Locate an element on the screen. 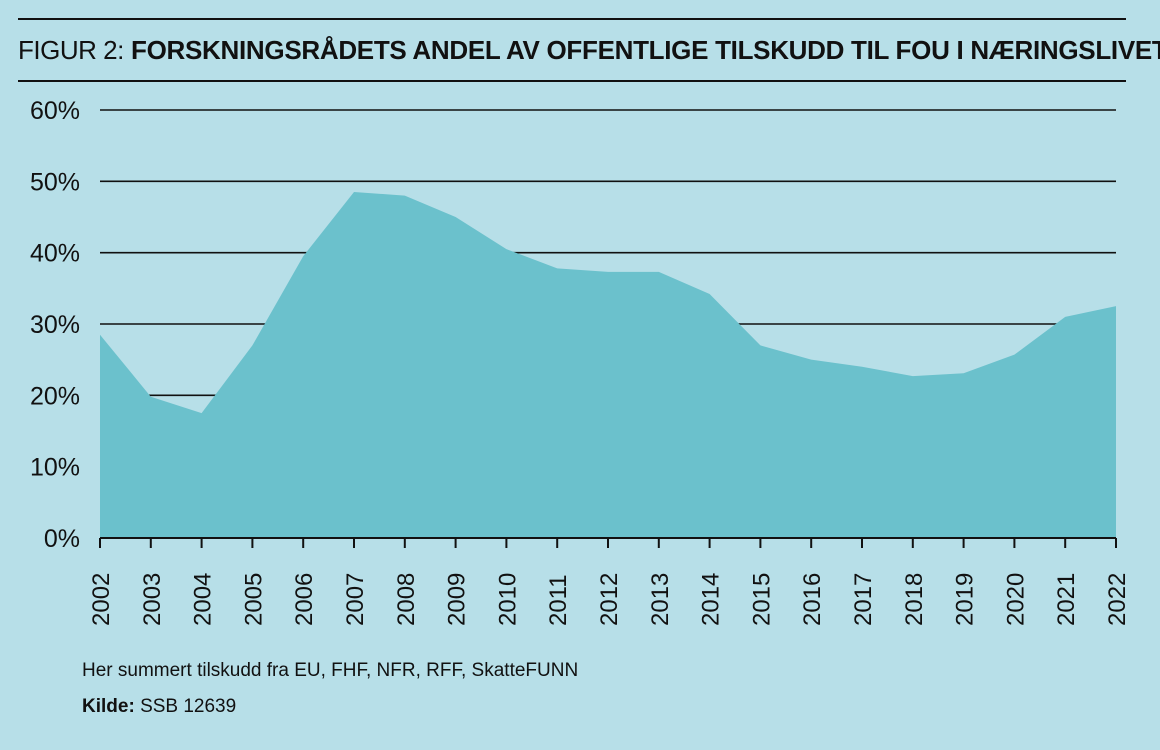  x-tick-label-2017: 2017 is located at coordinates (863, 599).